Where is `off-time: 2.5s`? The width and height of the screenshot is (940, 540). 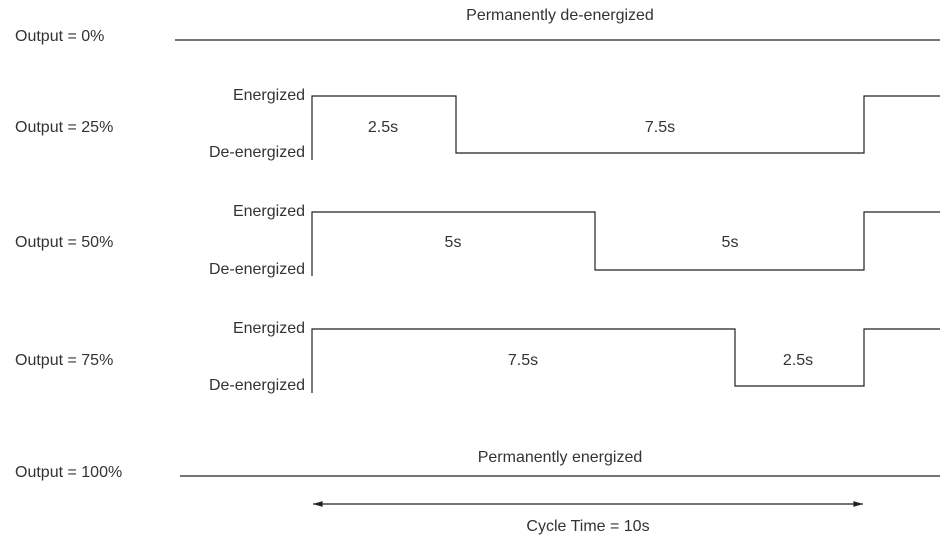
off-time: 2.5s is located at coordinates (798, 360).